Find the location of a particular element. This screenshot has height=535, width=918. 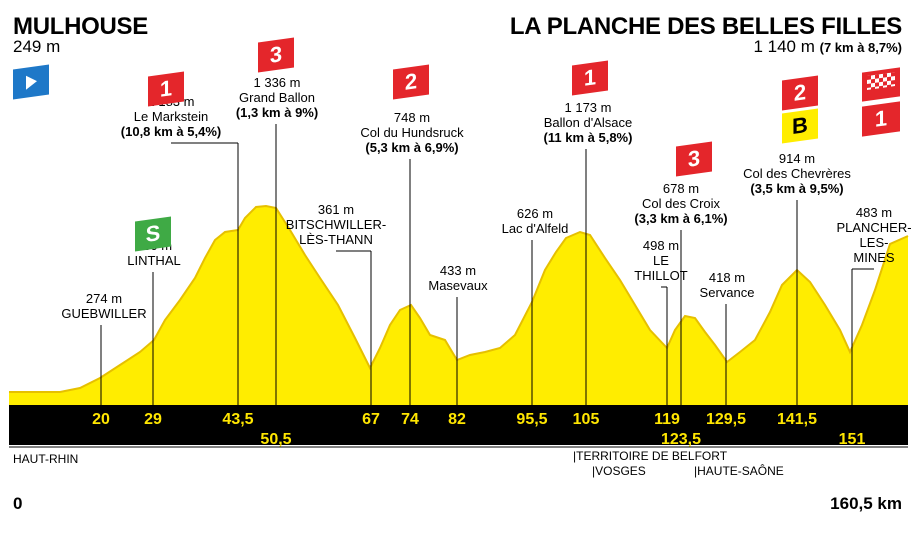

point-label-line: Col des Croix is located at coordinates (681, 203).